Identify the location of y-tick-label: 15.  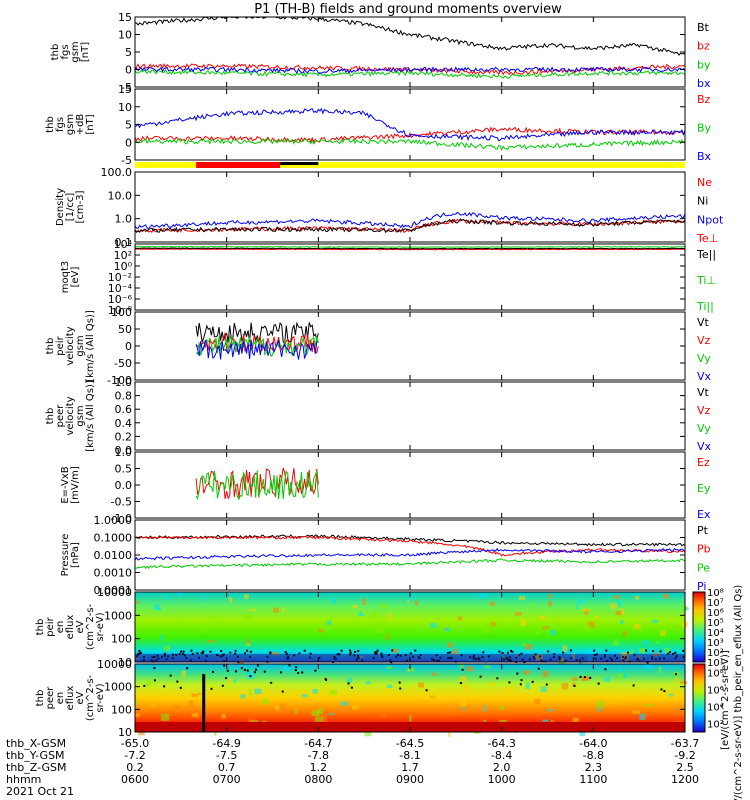
(125, 17).